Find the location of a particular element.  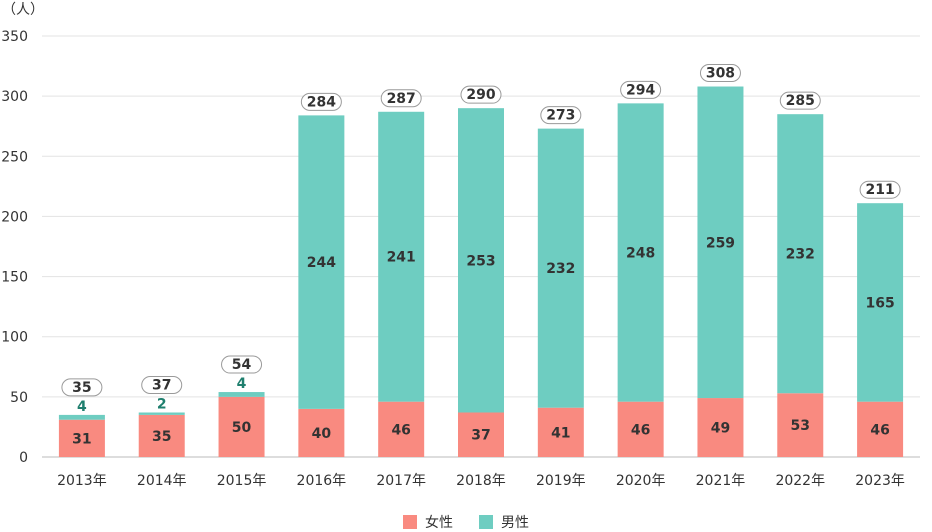

total-label: 273 is located at coordinates (560, 116).